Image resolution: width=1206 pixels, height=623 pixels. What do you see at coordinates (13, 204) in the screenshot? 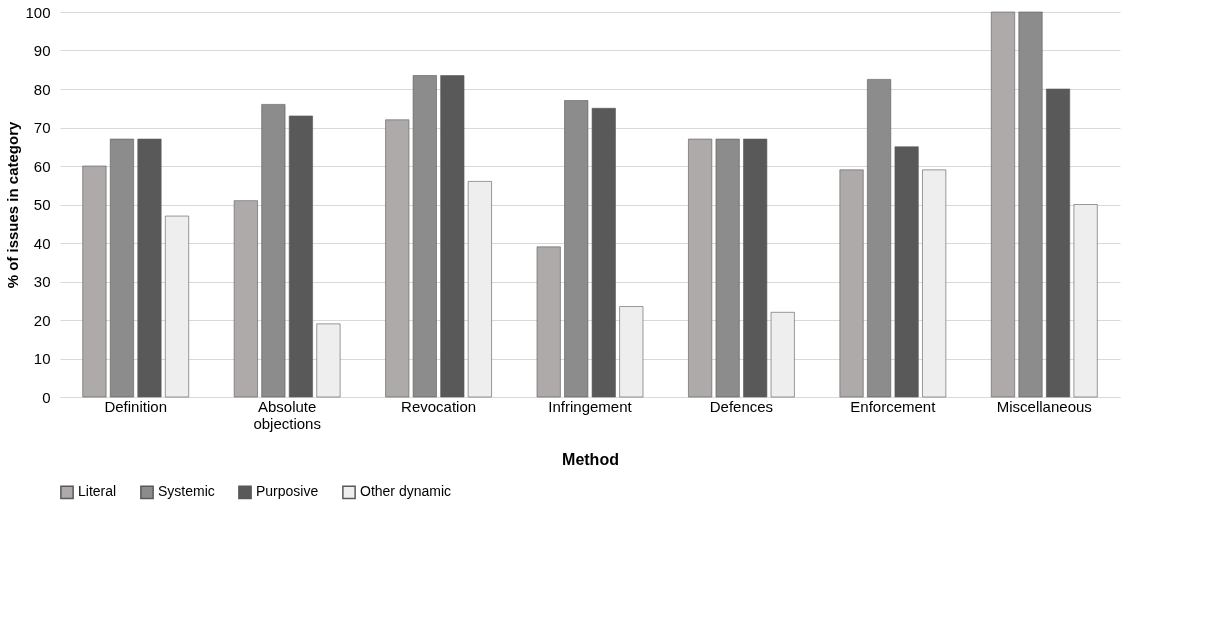
I see `y-axis-title: % of issues in category` at bounding box center [13, 204].